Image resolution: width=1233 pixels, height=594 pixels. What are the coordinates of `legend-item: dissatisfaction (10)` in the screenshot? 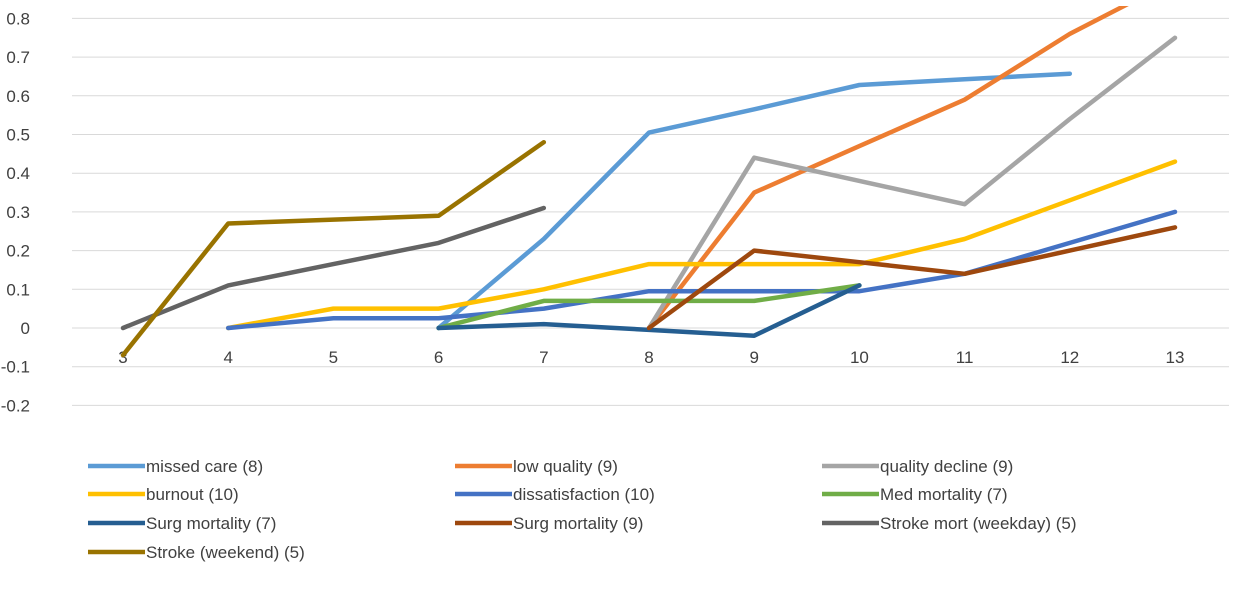 It's located at (555, 494).